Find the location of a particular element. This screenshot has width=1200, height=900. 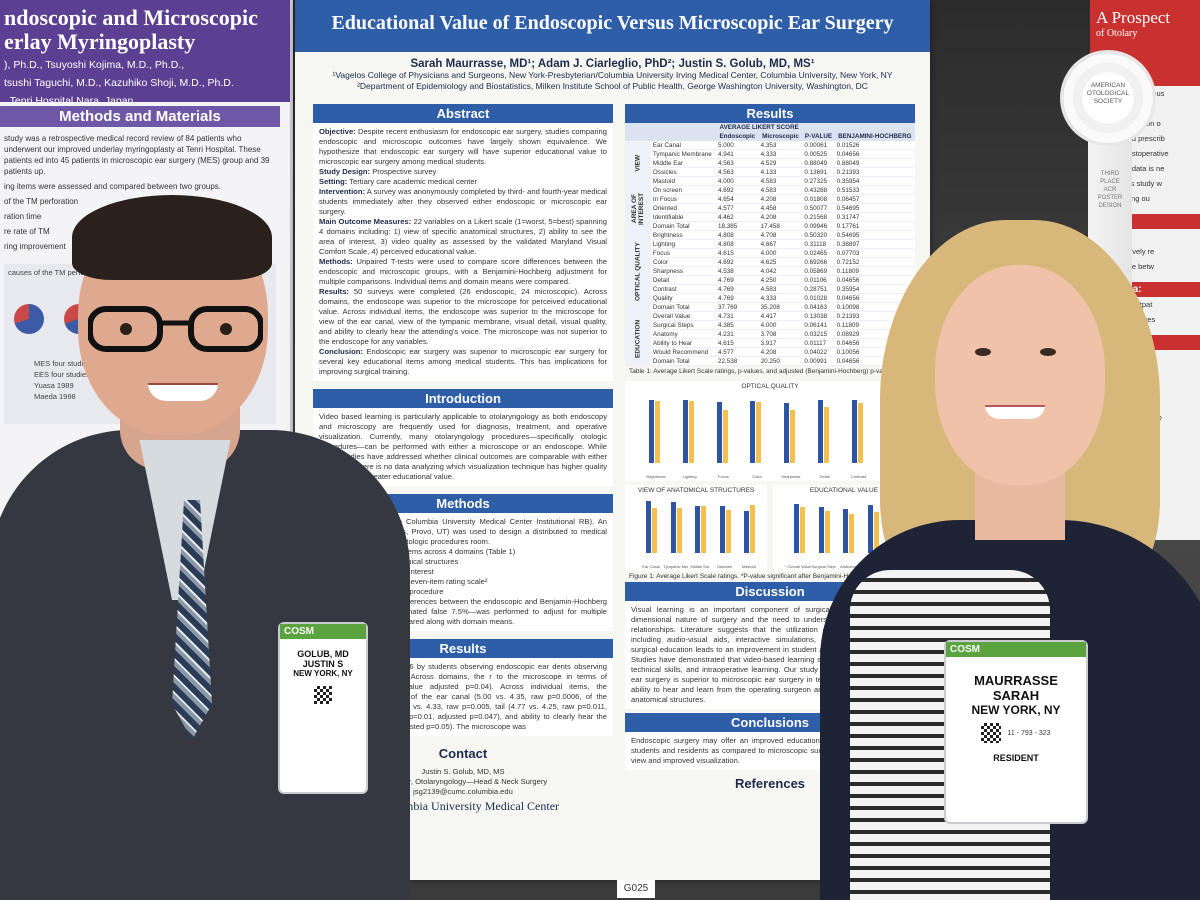

table-cell: 4.667 is located at coordinates (780, 244).